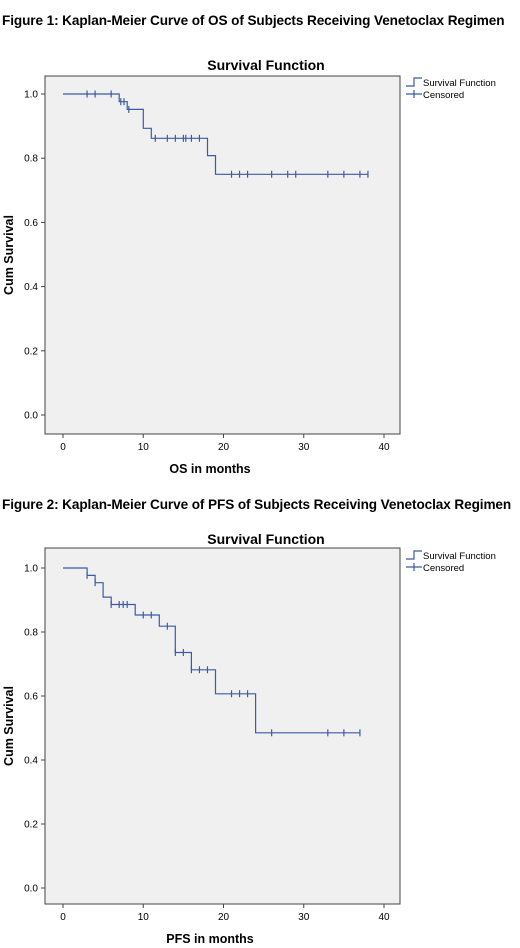  I want to click on x-axis-label: PFS in months, so click(210, 939).